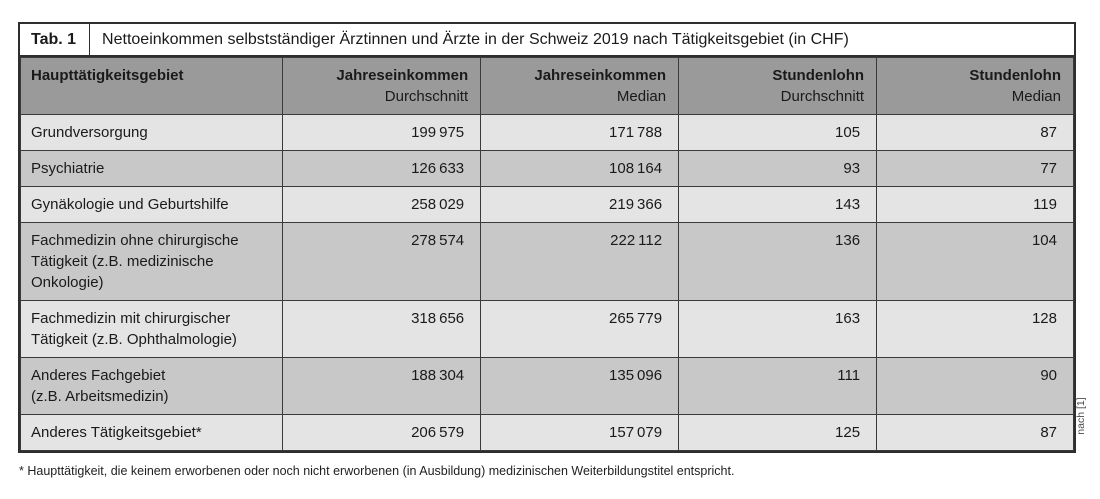 The height and width of the screenshot is (499, 1100). I want to click on value-cell: 258 029, so click(382, 204).